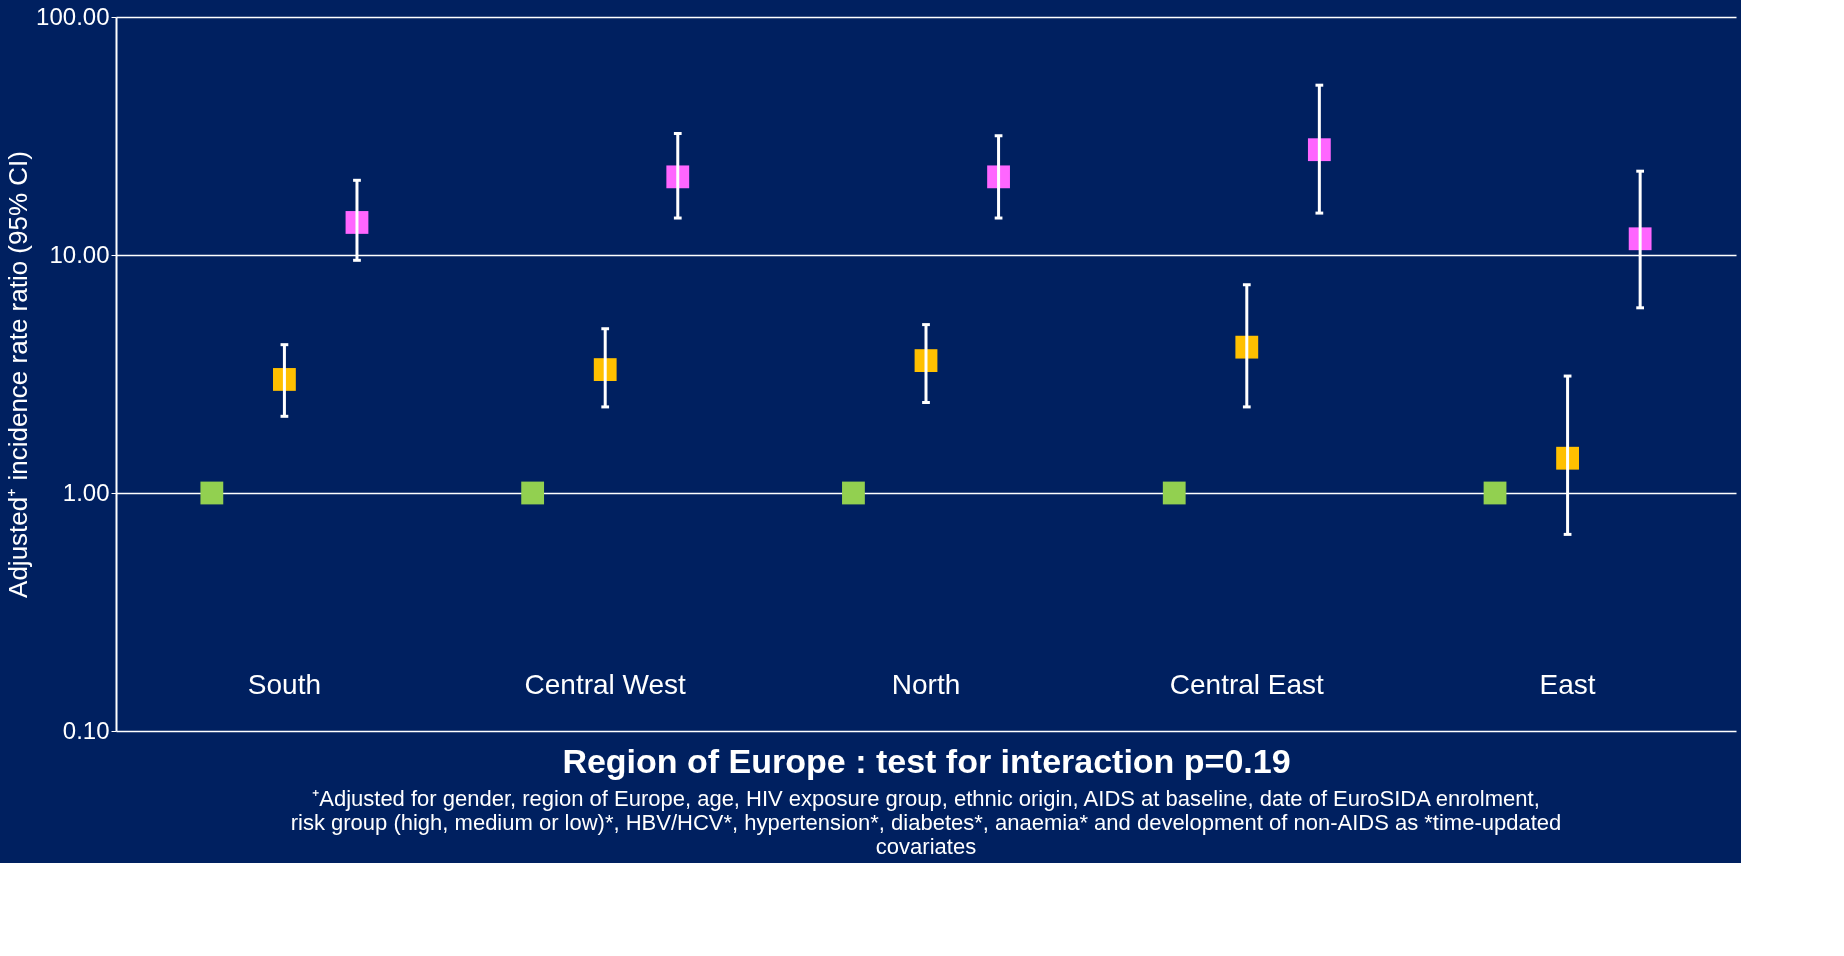  What do you see at coordinates (284, 684) in the screenshot?
I see `x-tick-label: South` at bounding box center [284, 684].